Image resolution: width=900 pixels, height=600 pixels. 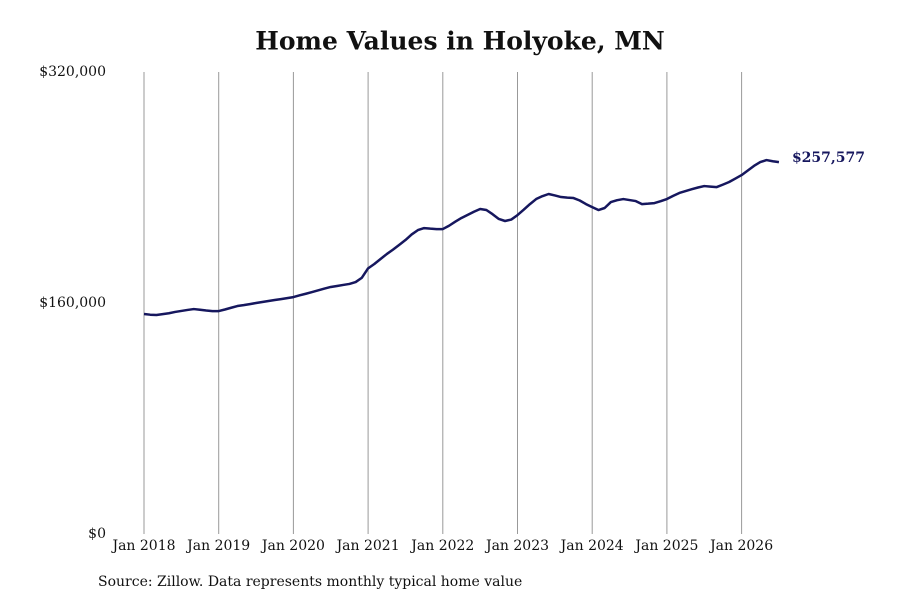 I want to click on x-tick-label: Jan 2018, so click(x=142, y=546).